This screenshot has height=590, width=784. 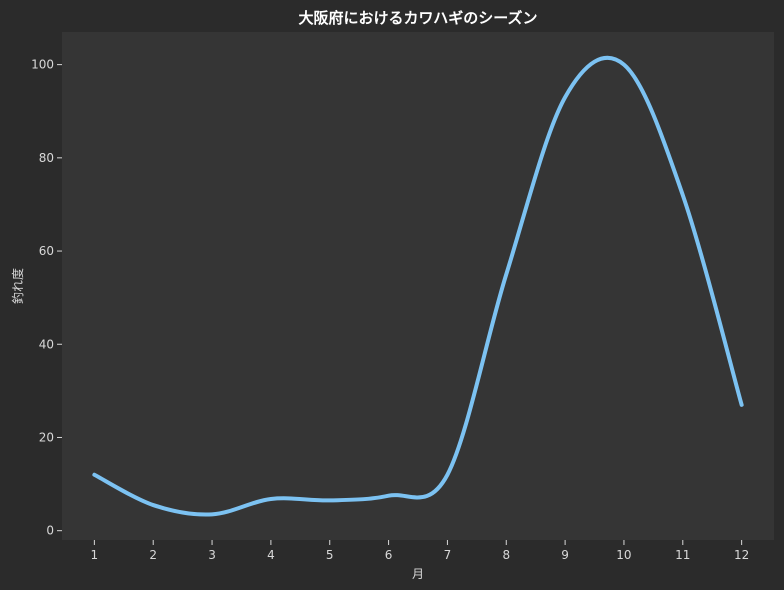 I want to click on x-tick-label: 10, so click(x=623, y=555).